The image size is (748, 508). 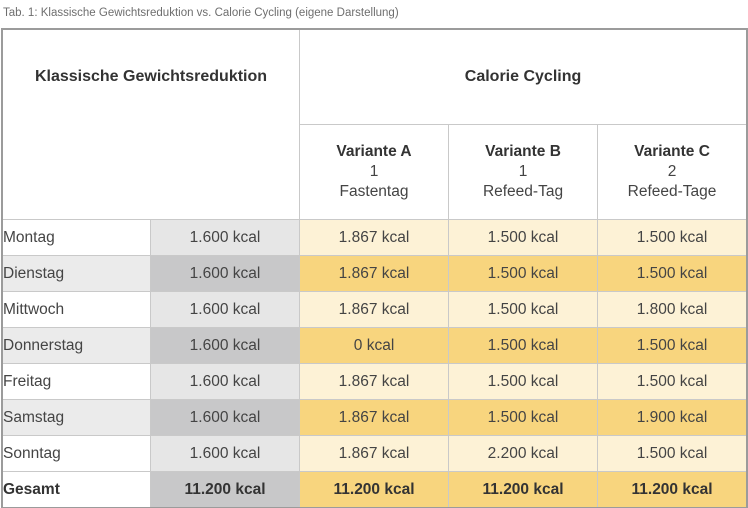 What do you see at coordinates (76, 237) in the screenshot?
I see `day-cell: Montag` at bounding box center [76, 237].